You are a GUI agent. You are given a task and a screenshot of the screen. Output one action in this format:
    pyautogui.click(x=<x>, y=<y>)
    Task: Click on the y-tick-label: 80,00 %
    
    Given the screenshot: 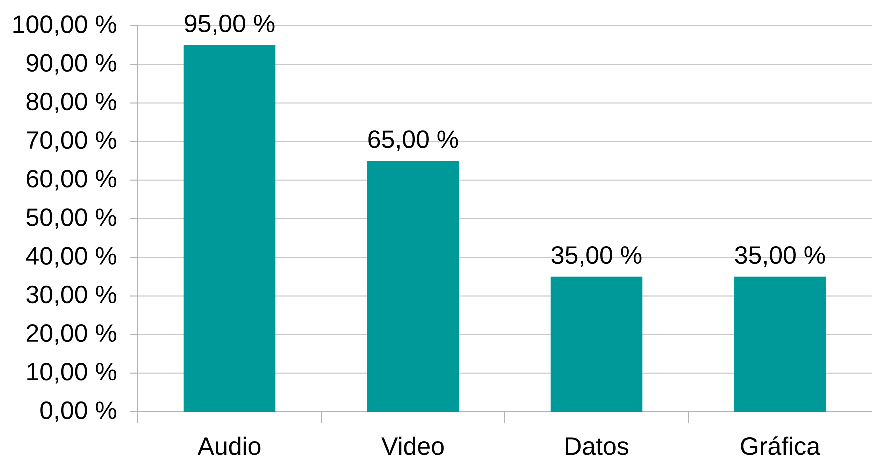 What is the action you would take?
    pyautogui.click(x=71, y=103)
    